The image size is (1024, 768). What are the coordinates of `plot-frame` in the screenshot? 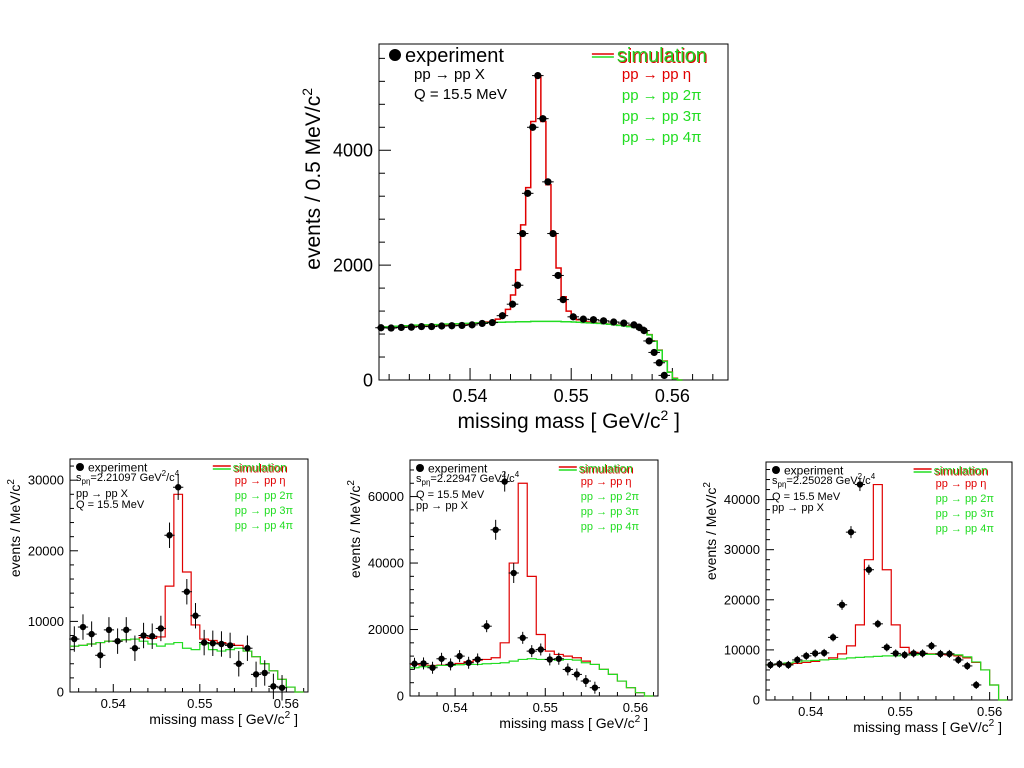 It's located at (189, 575).